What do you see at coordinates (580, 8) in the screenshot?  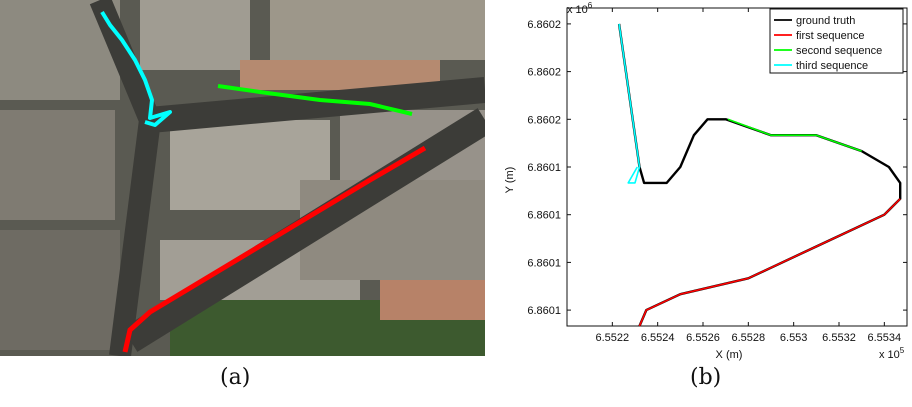 I see `y-exponent: x 106` at bounding box center [580, 8].